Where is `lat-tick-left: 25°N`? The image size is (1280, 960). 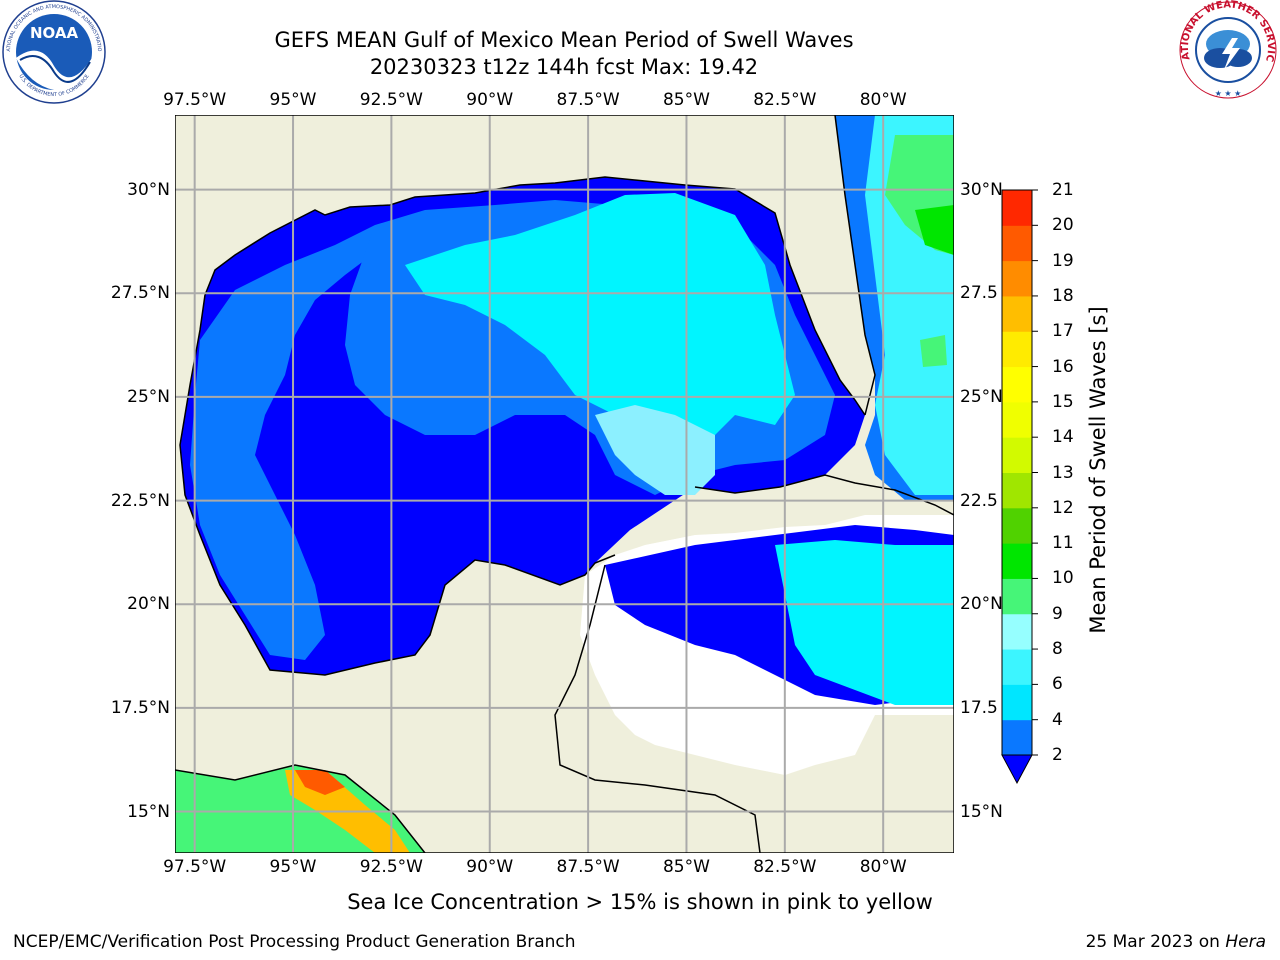
lat-tick-left: 25°N is located at coordinates (148, 396).